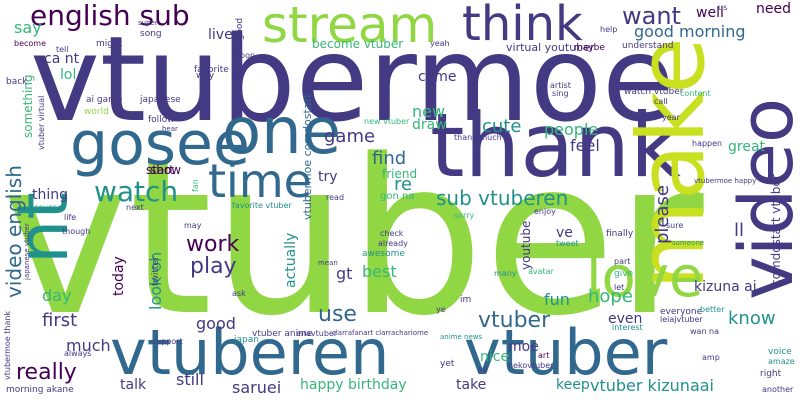 The height and width of the screenshot is (400, 800). I want to click on word-today: today, so click(119, 276).